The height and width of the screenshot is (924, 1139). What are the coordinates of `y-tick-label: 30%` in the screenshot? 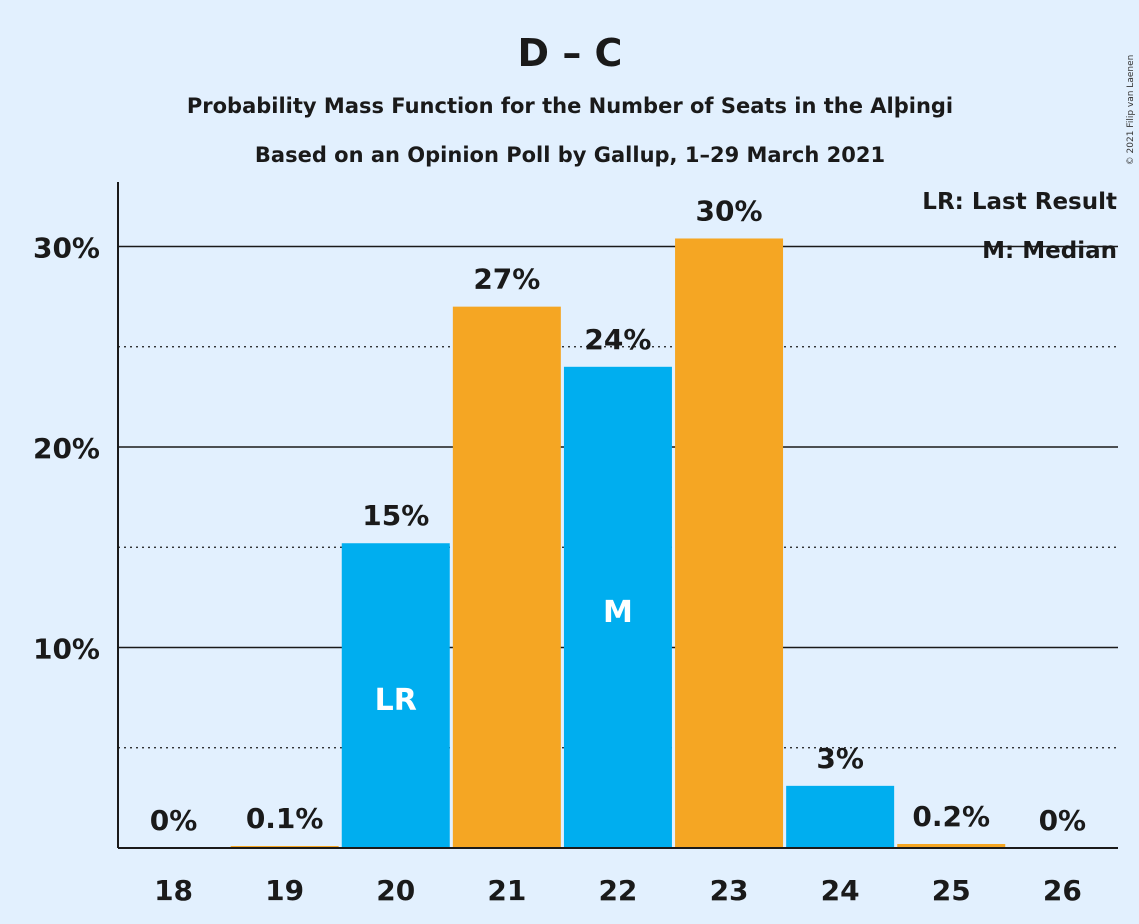 It's located at (66, 248).